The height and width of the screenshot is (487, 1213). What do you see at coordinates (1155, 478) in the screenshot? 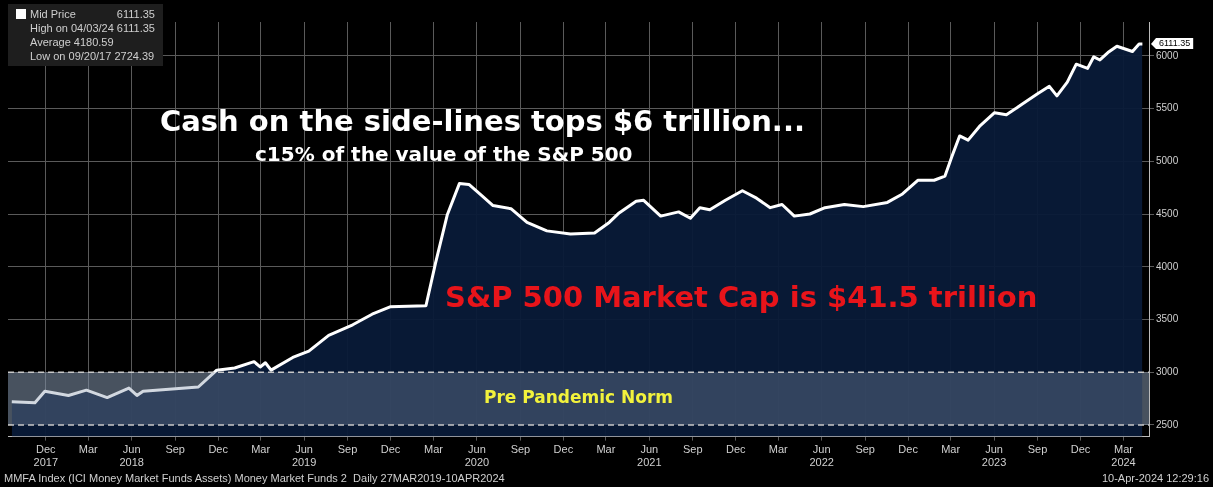
I see `text: 10-Apr-2024 12:29:16` at bounding box center [1155, 478].